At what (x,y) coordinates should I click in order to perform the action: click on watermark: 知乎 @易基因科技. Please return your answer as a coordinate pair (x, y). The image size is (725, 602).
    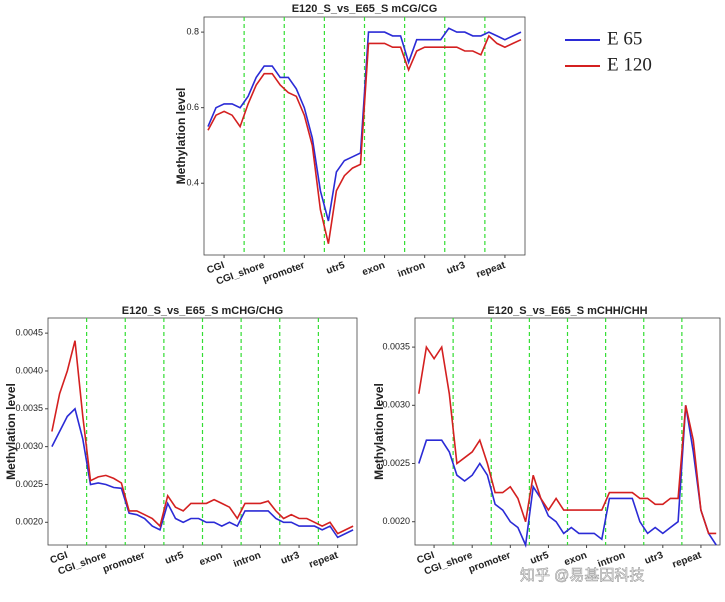
    Looking at the image, I should click on (582, 575).